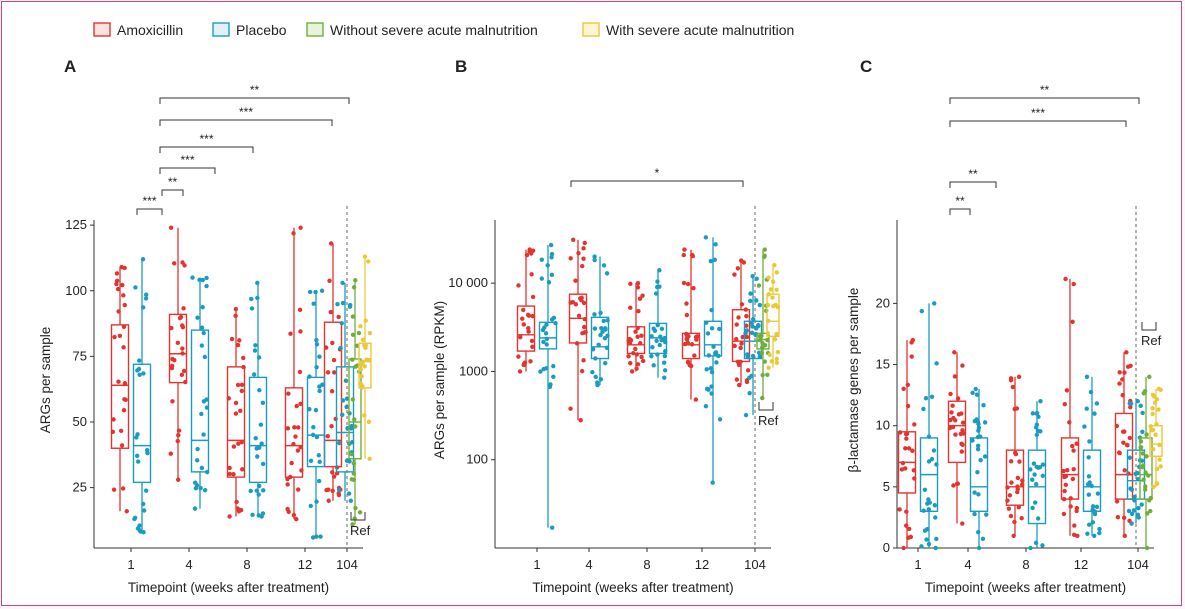 The width and height of the screenshot is (1185, 609). Describe the element at coordinates (702, 564) in the screenshot. I see `x-tick-label: 12` at that location.